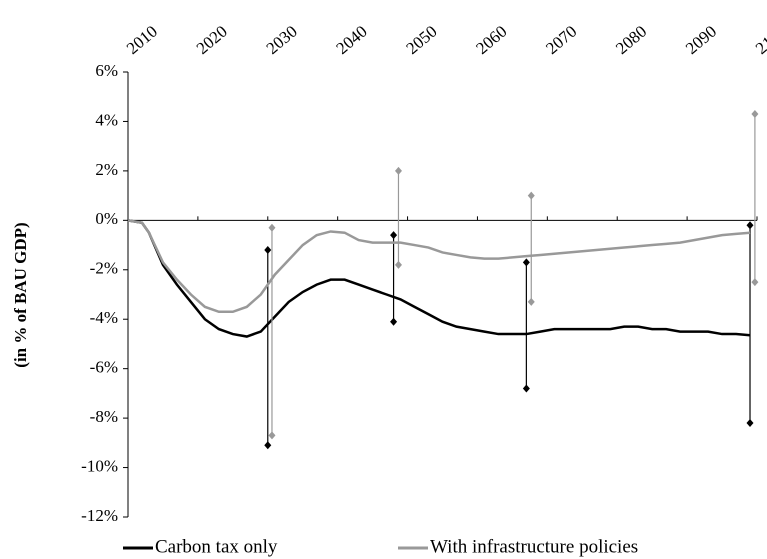 The width and height of the screenshot is (767, 559). Describe the element at coordinates (106, 119) in the screenshot. I see `y-tick-label: 4%` at that location.